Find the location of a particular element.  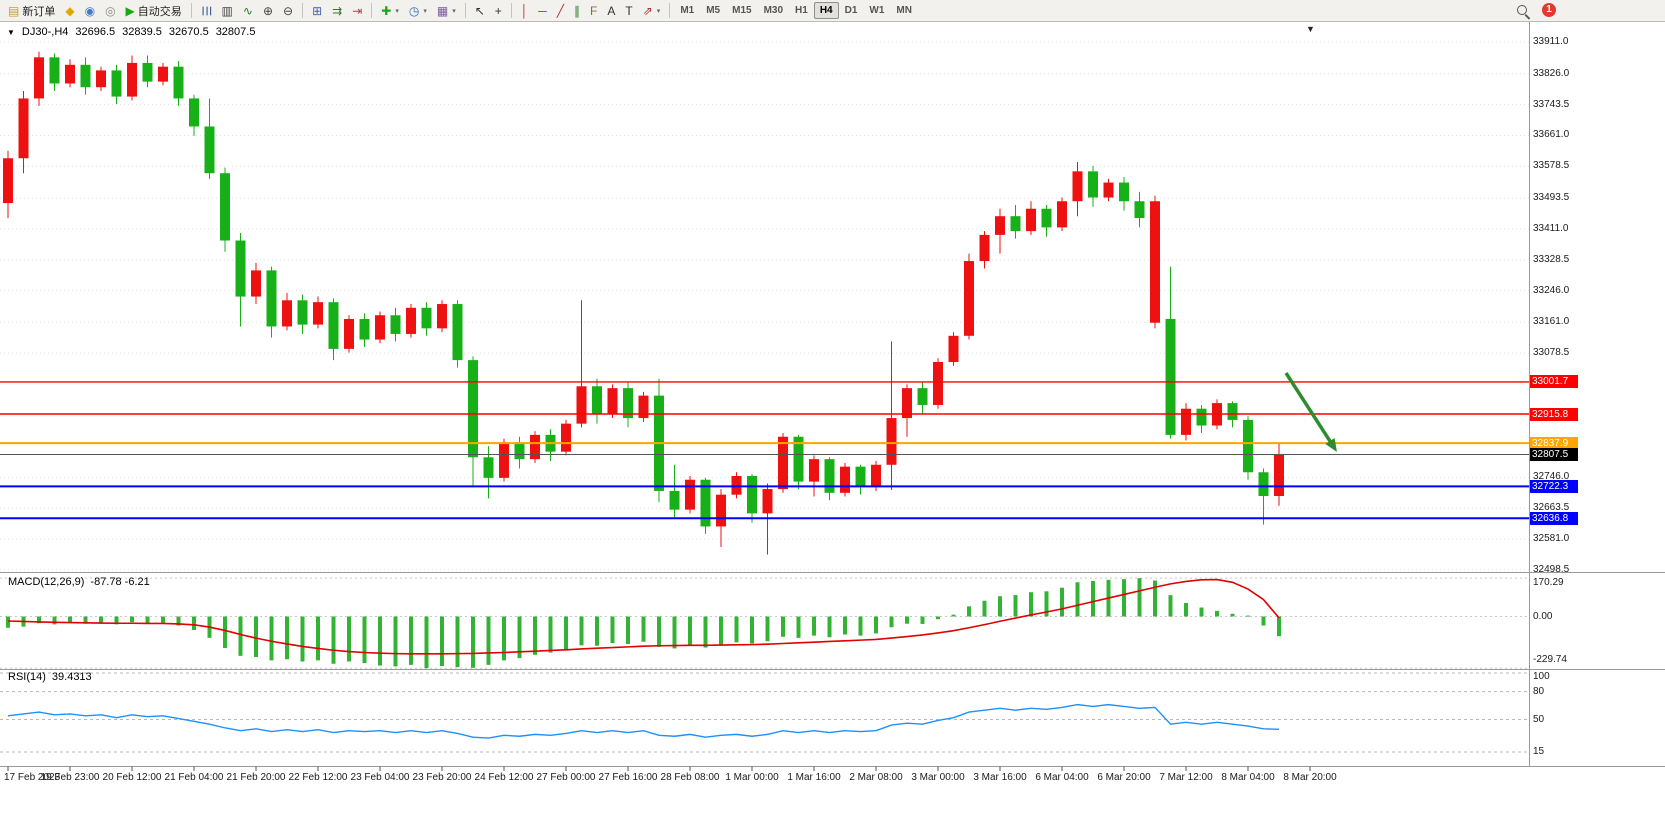

timeframe-m30-button: M30 is located at coordinates (773, 10).